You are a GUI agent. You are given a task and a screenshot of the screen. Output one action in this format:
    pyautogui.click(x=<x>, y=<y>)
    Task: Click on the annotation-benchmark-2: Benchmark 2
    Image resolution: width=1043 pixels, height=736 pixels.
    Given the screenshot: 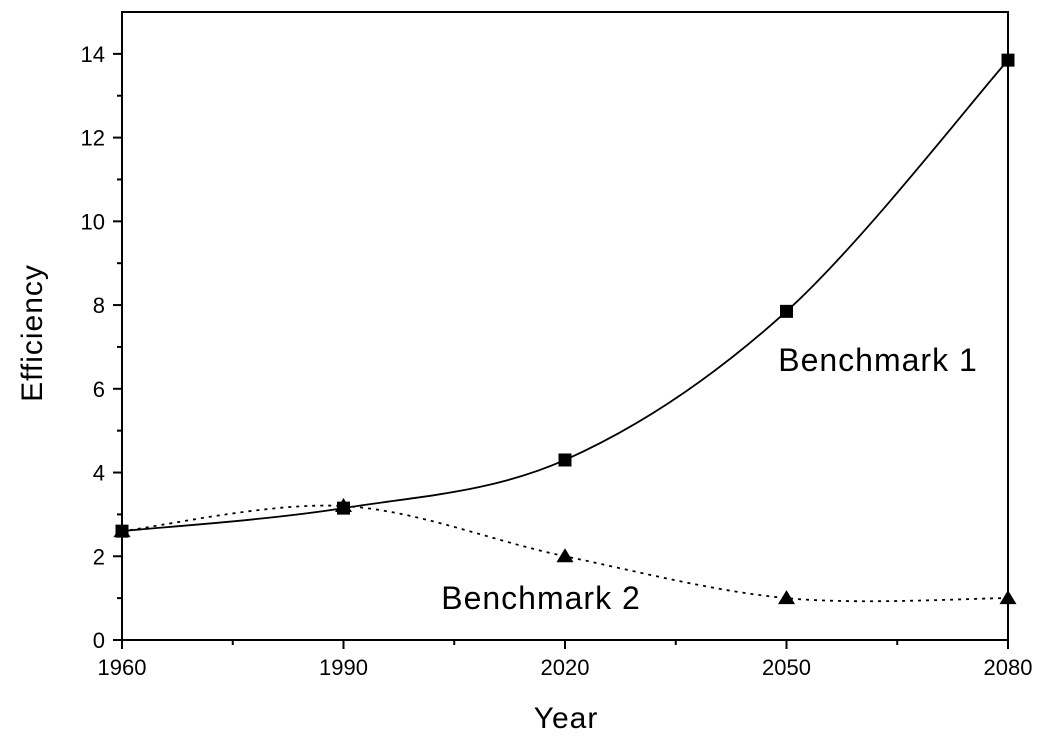 What is the action you would take?
    pyautogui.click(x=541, y=598)
    